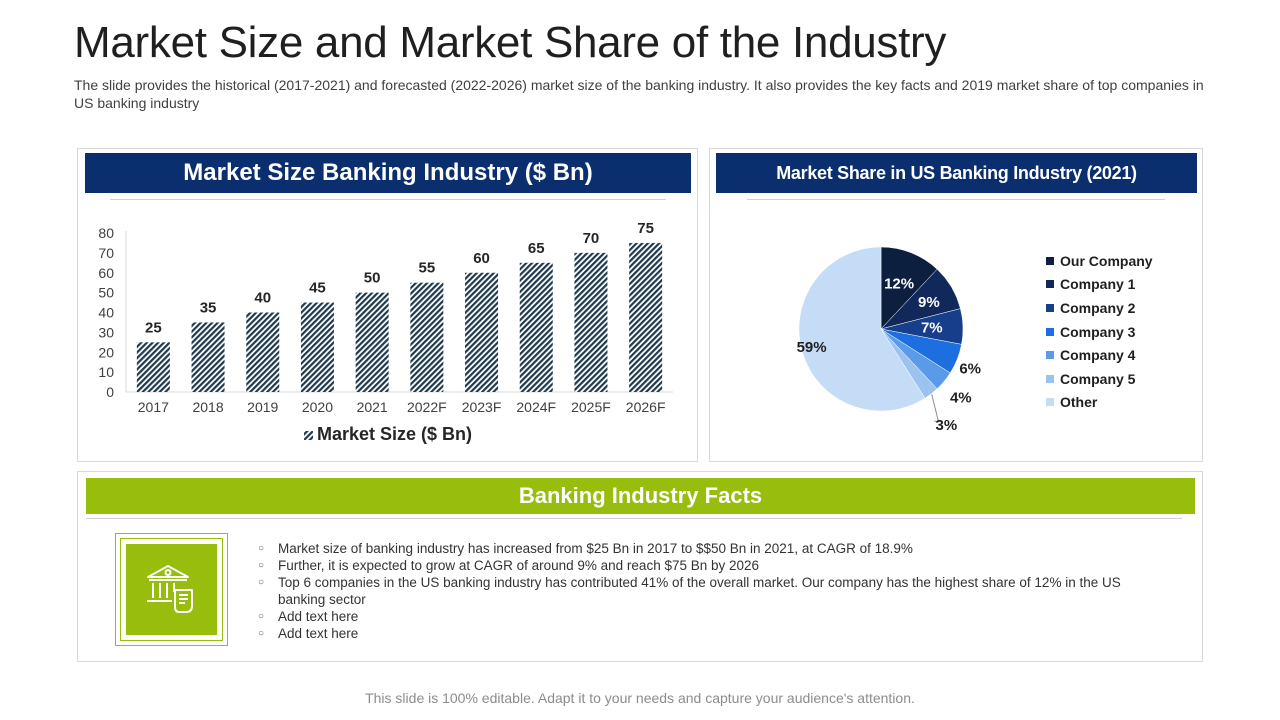 The width and height of the screenshot is (1280, 720). What do you see at coordinates (935, 408) in the screenshot?
I see `pie-leader-line` at bounding box center [935, 408].